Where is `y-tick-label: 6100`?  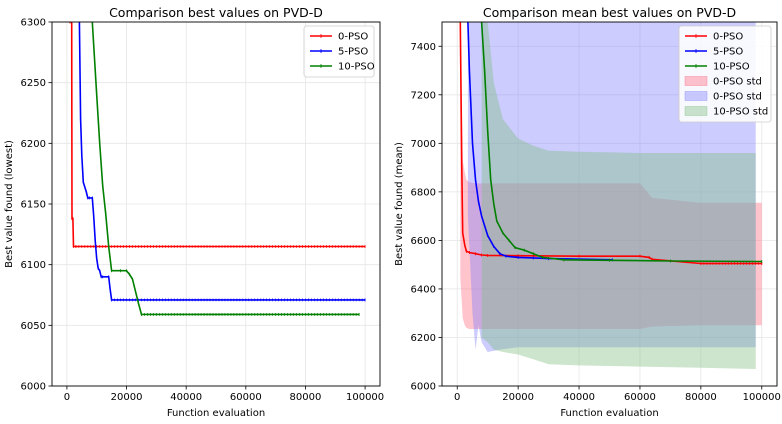 y-tick-label: 6100 is located at coordinates (33, 265).